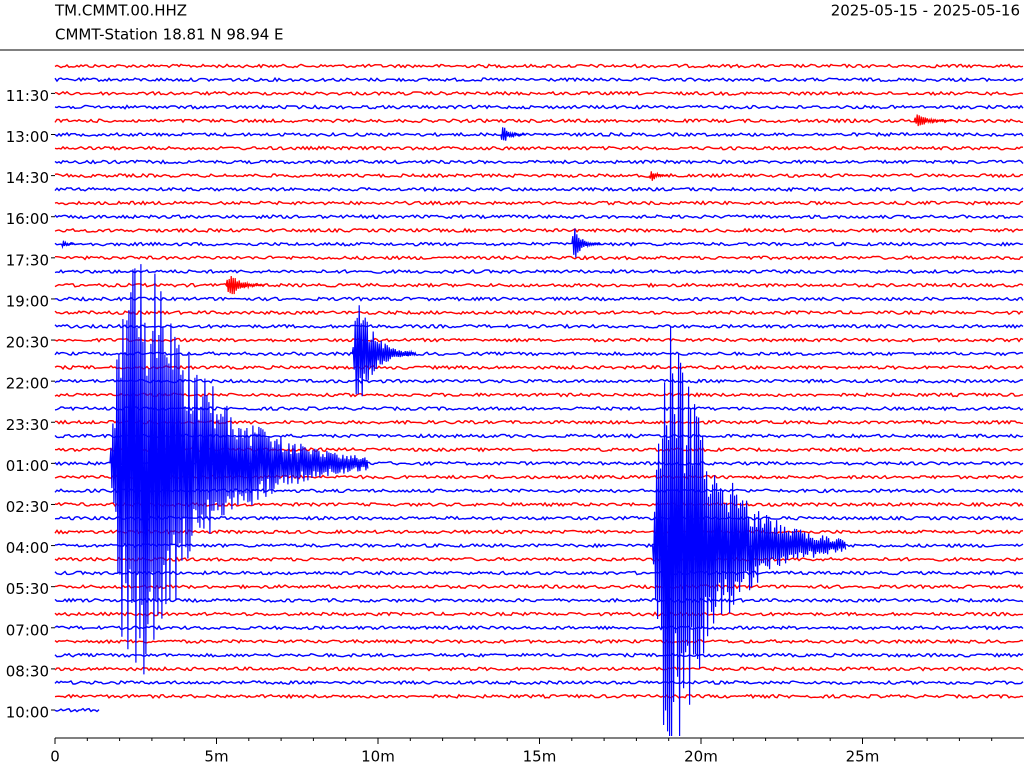 This screenshot has height=768, width=1024. What do you see at coordinates (925, 11) in the screenshot?
I see `date-range: 2025-05-15 - 2025-05-16` at bounding box center [925, 11].